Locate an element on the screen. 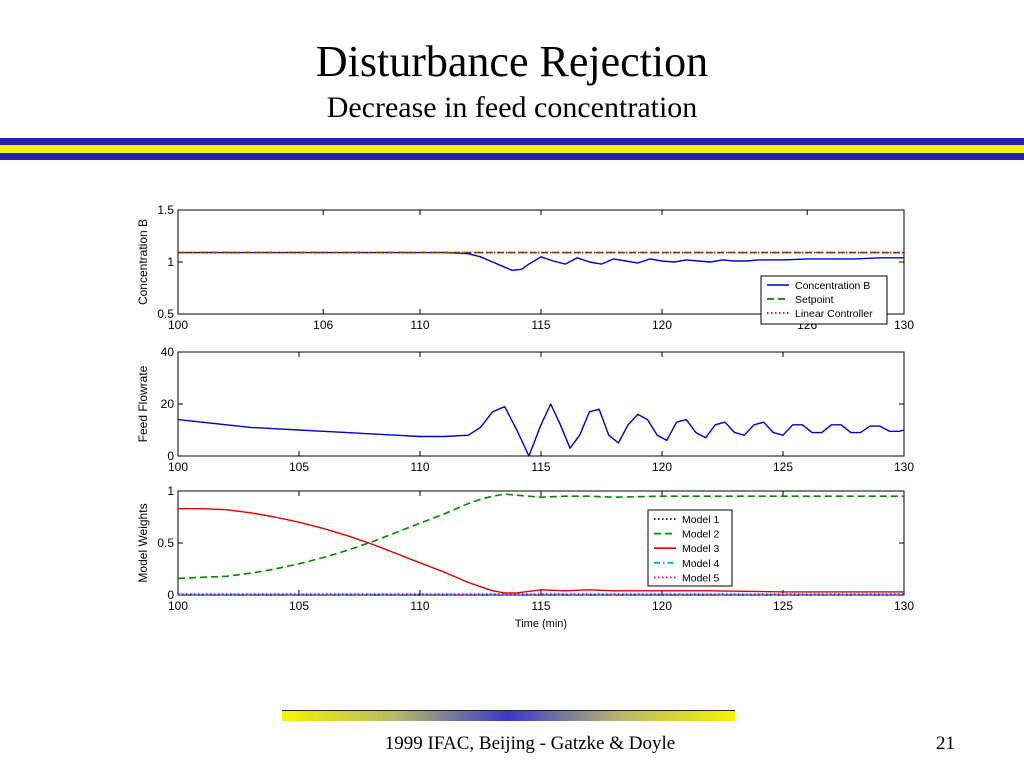 Image resolution: width=1024 pixels, height=768 pixels. legend-label: Model 1 is located at coordinates (701, 520).